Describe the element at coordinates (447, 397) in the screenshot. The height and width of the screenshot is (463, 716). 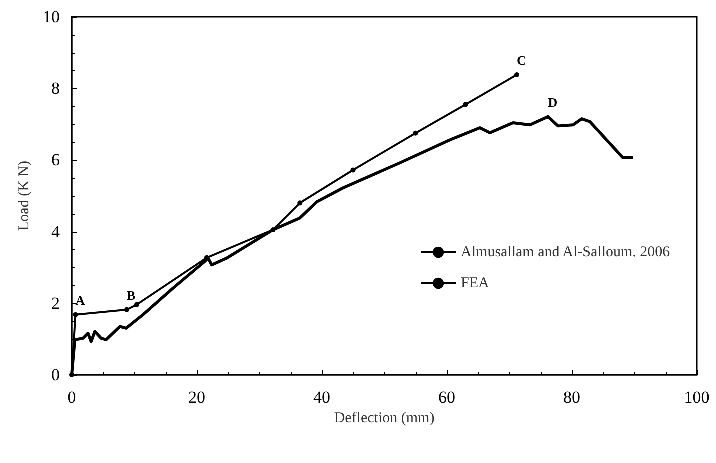
I see `x-tick-label: 60` at that location.